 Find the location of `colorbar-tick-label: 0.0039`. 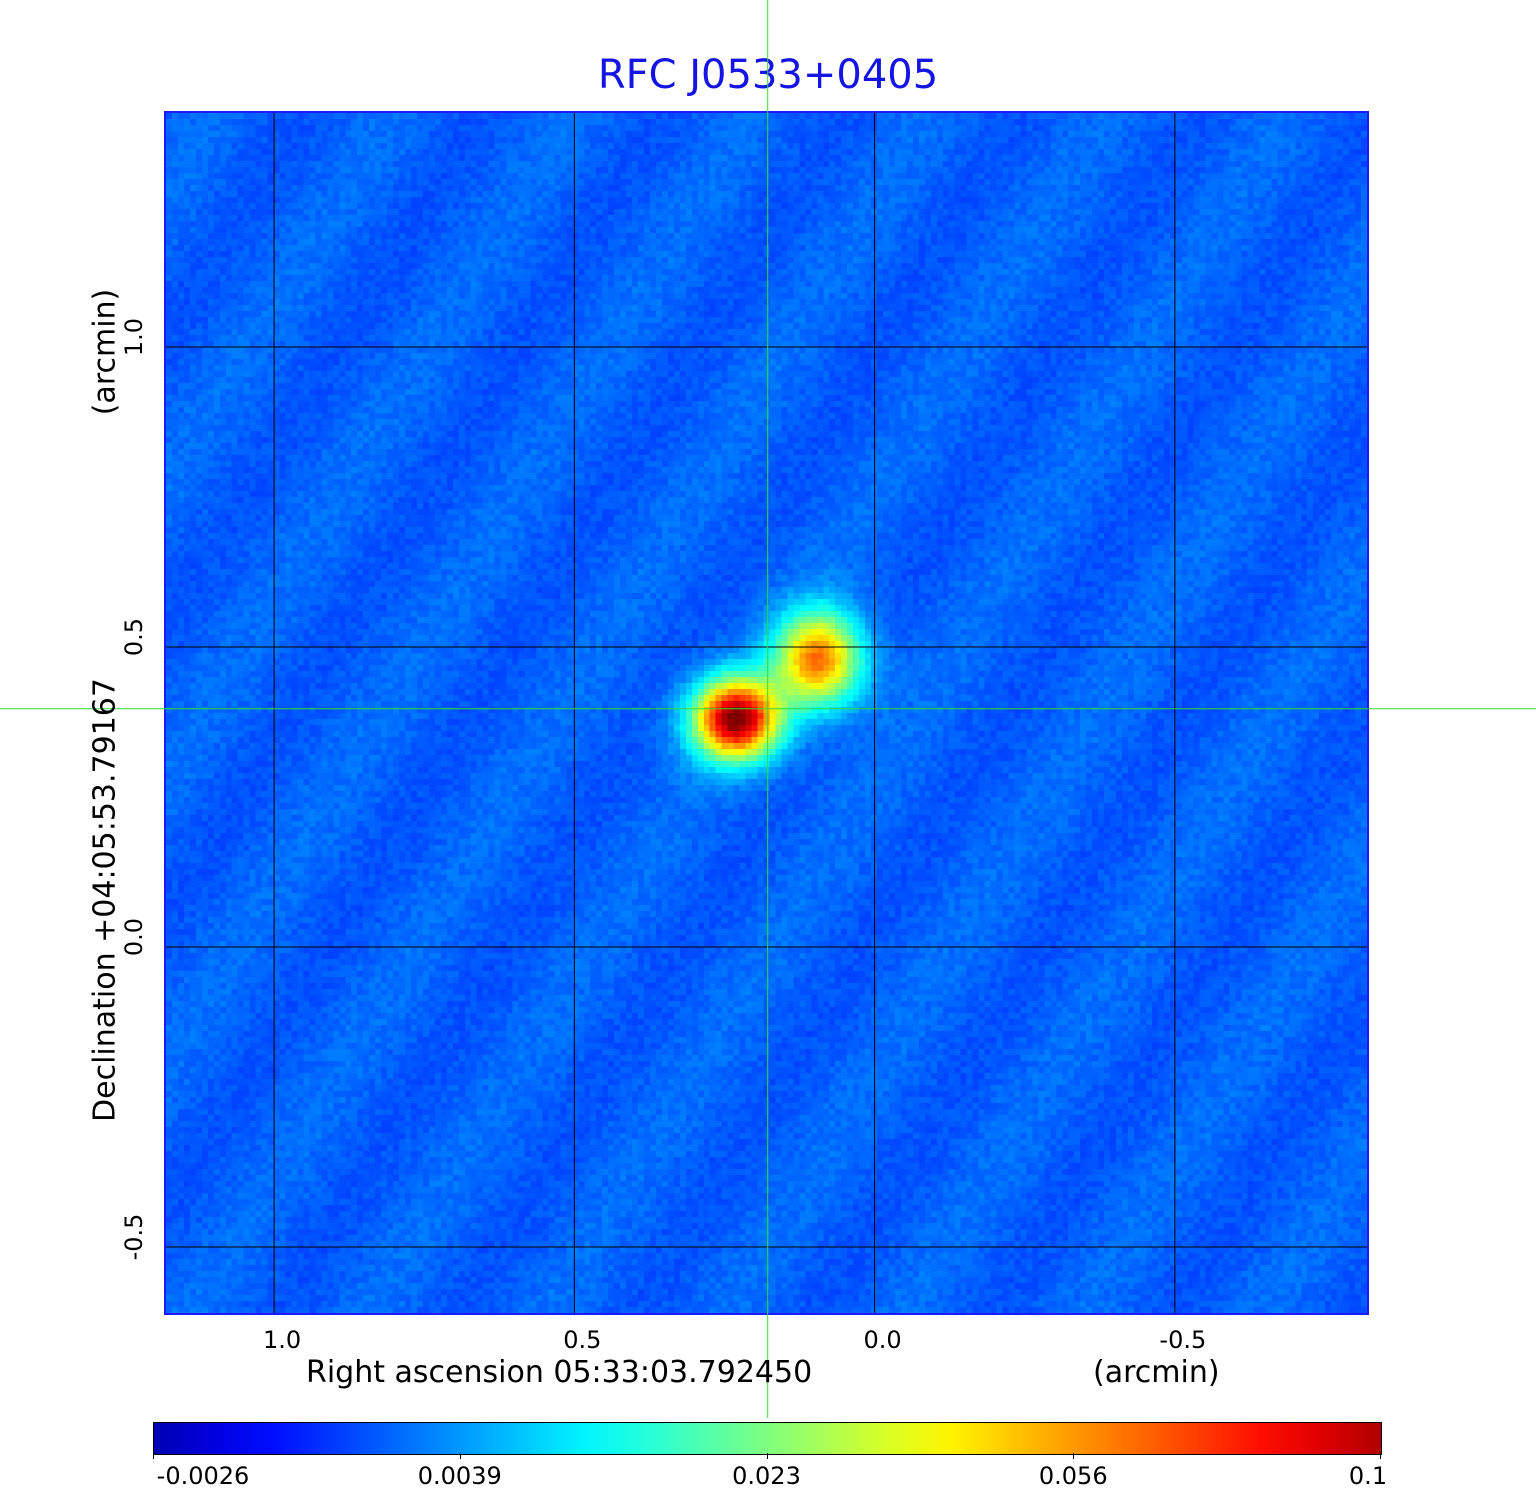

colorbar-tick-label: 0.0039 is located at coordinates (459, 1476).